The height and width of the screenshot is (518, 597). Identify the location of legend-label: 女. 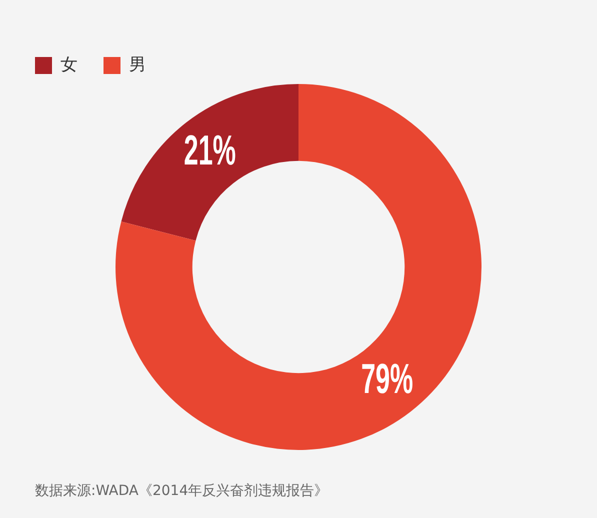
(69, 64).